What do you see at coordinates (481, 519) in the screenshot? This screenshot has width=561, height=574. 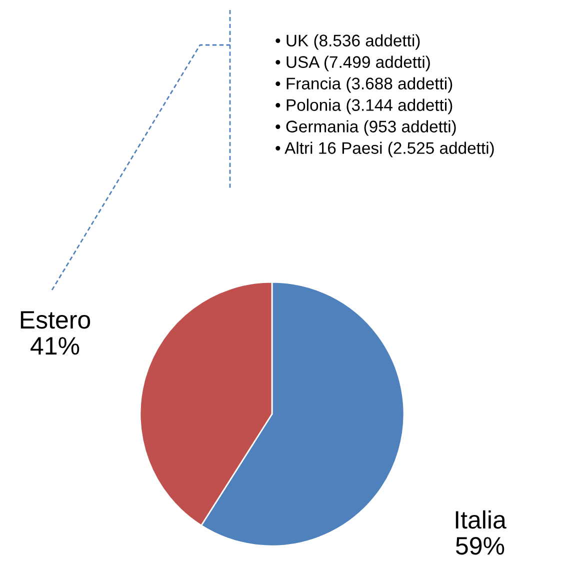 I see `slice-label: Italia` at bounding box center [481, 519].